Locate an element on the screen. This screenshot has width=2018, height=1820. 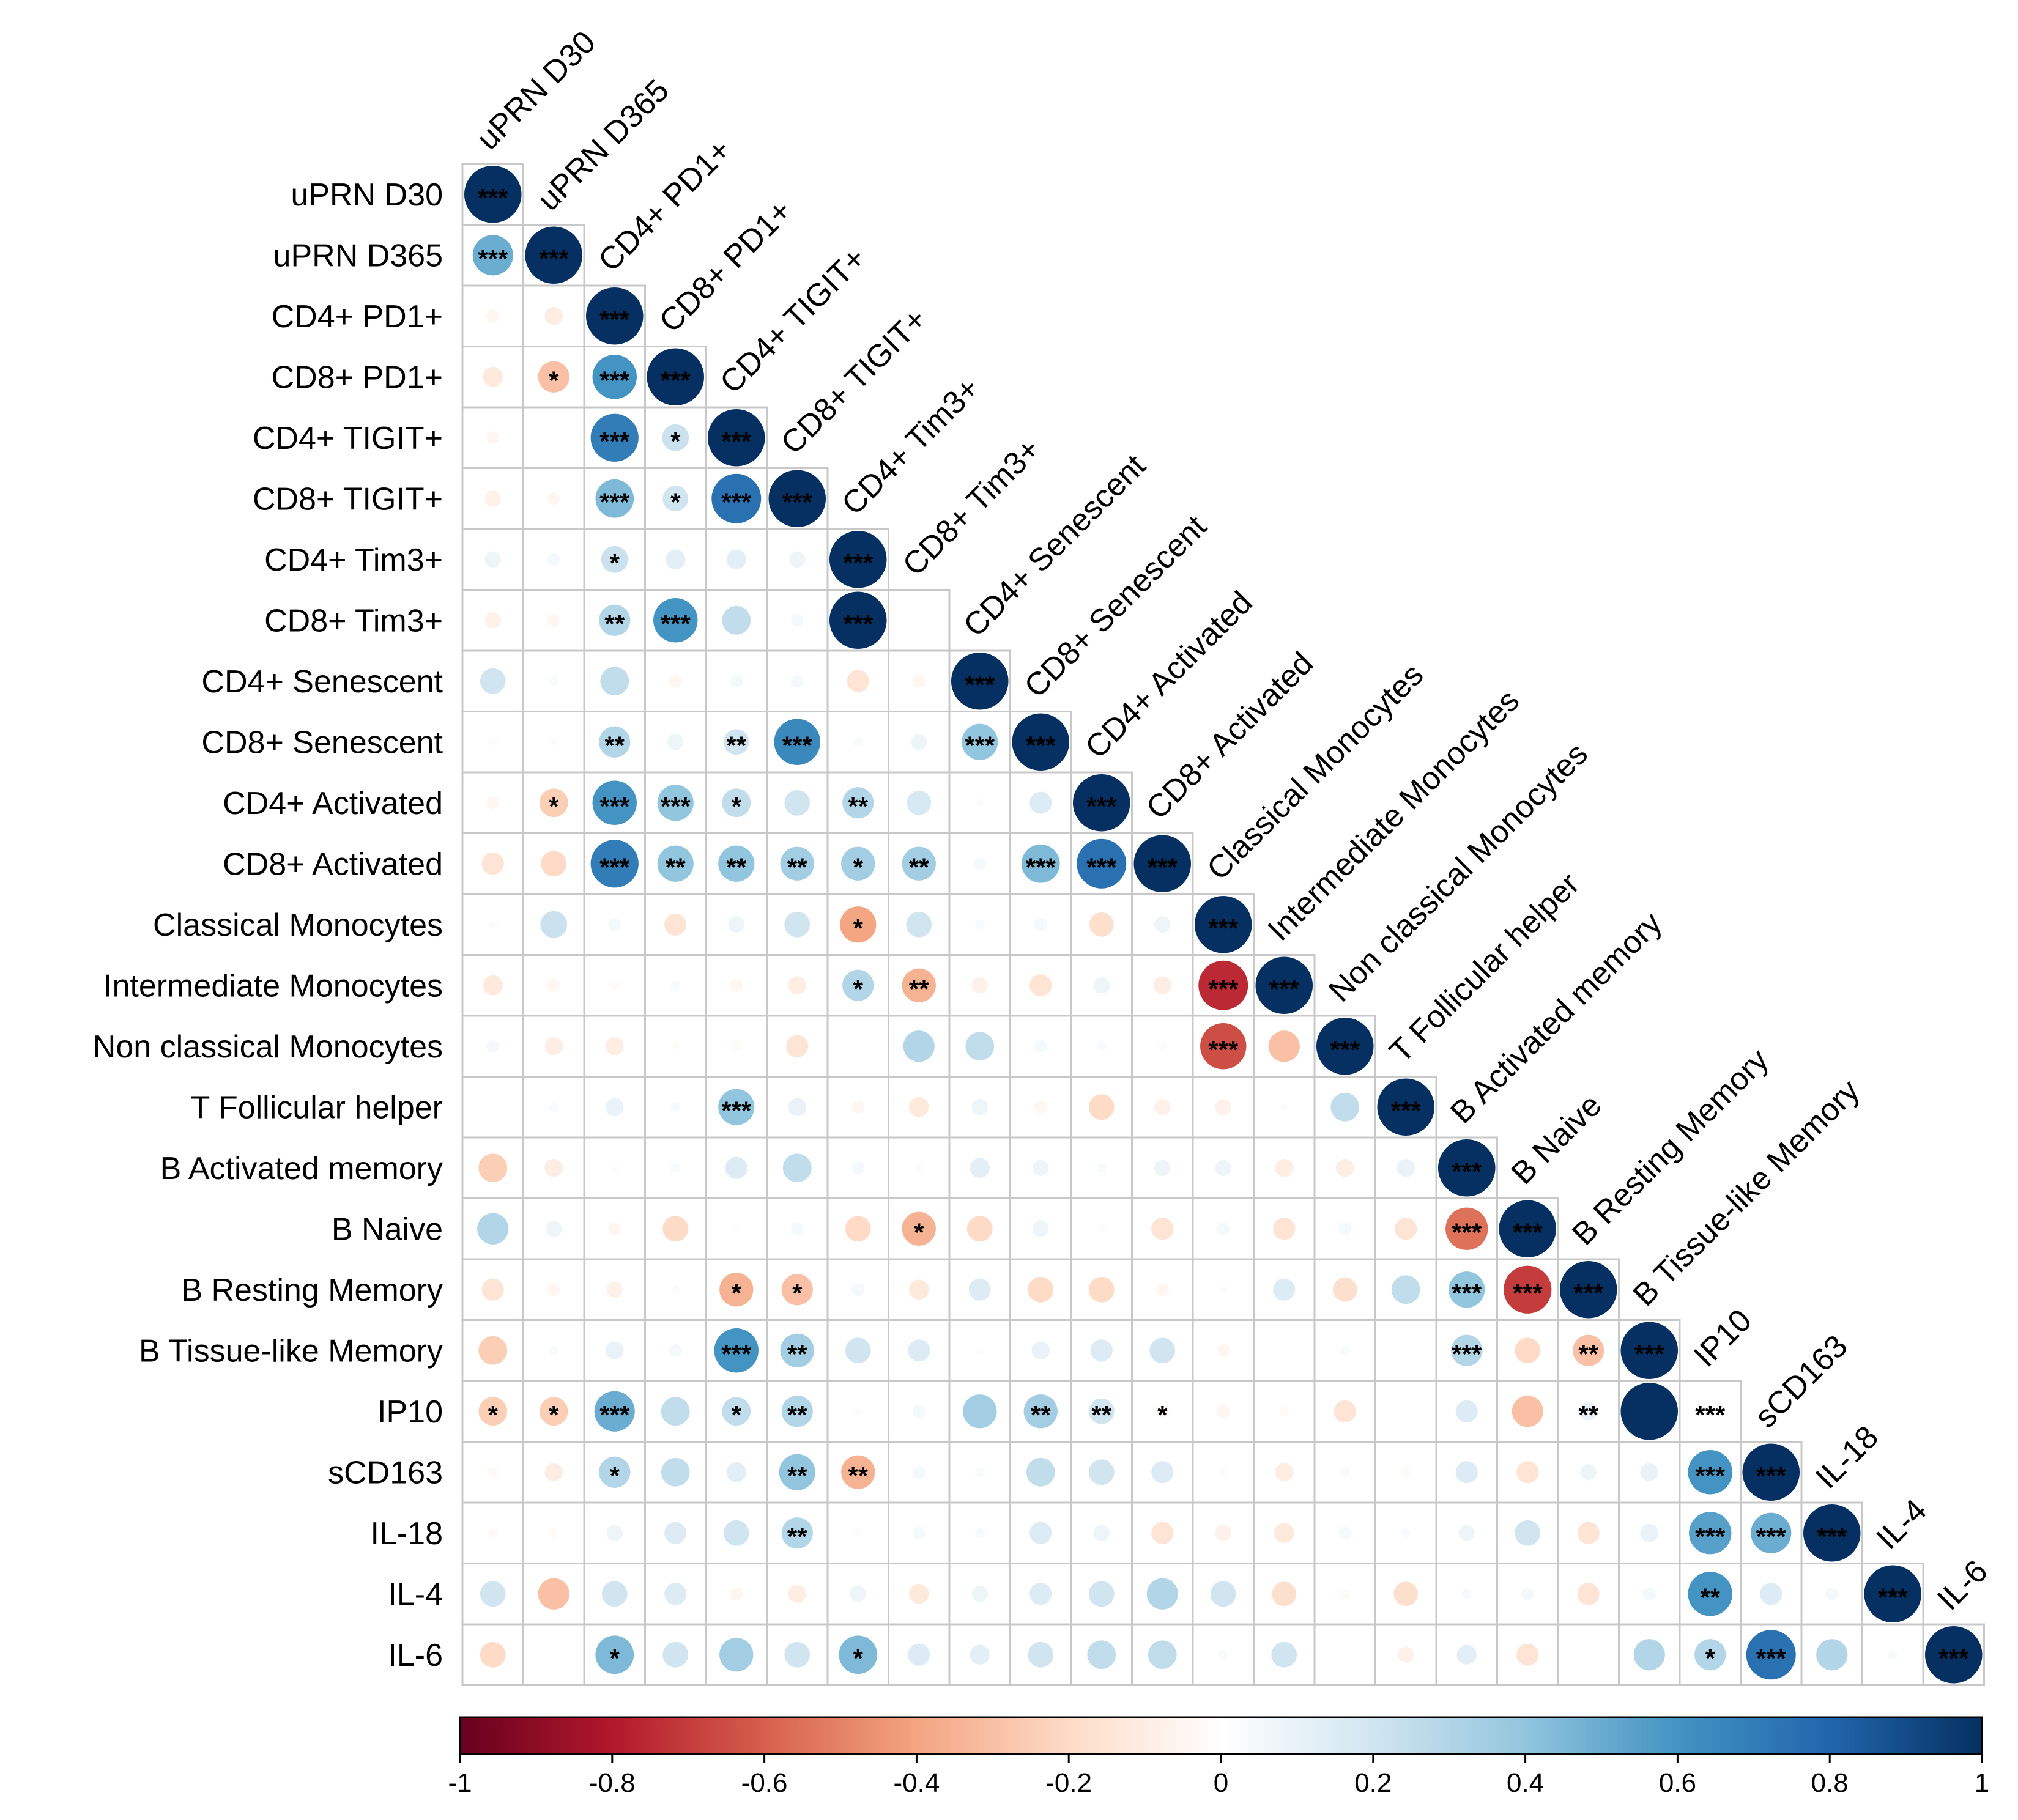
colorbar-tick-label: -0.2 is located at coordinates (1068, 1783).